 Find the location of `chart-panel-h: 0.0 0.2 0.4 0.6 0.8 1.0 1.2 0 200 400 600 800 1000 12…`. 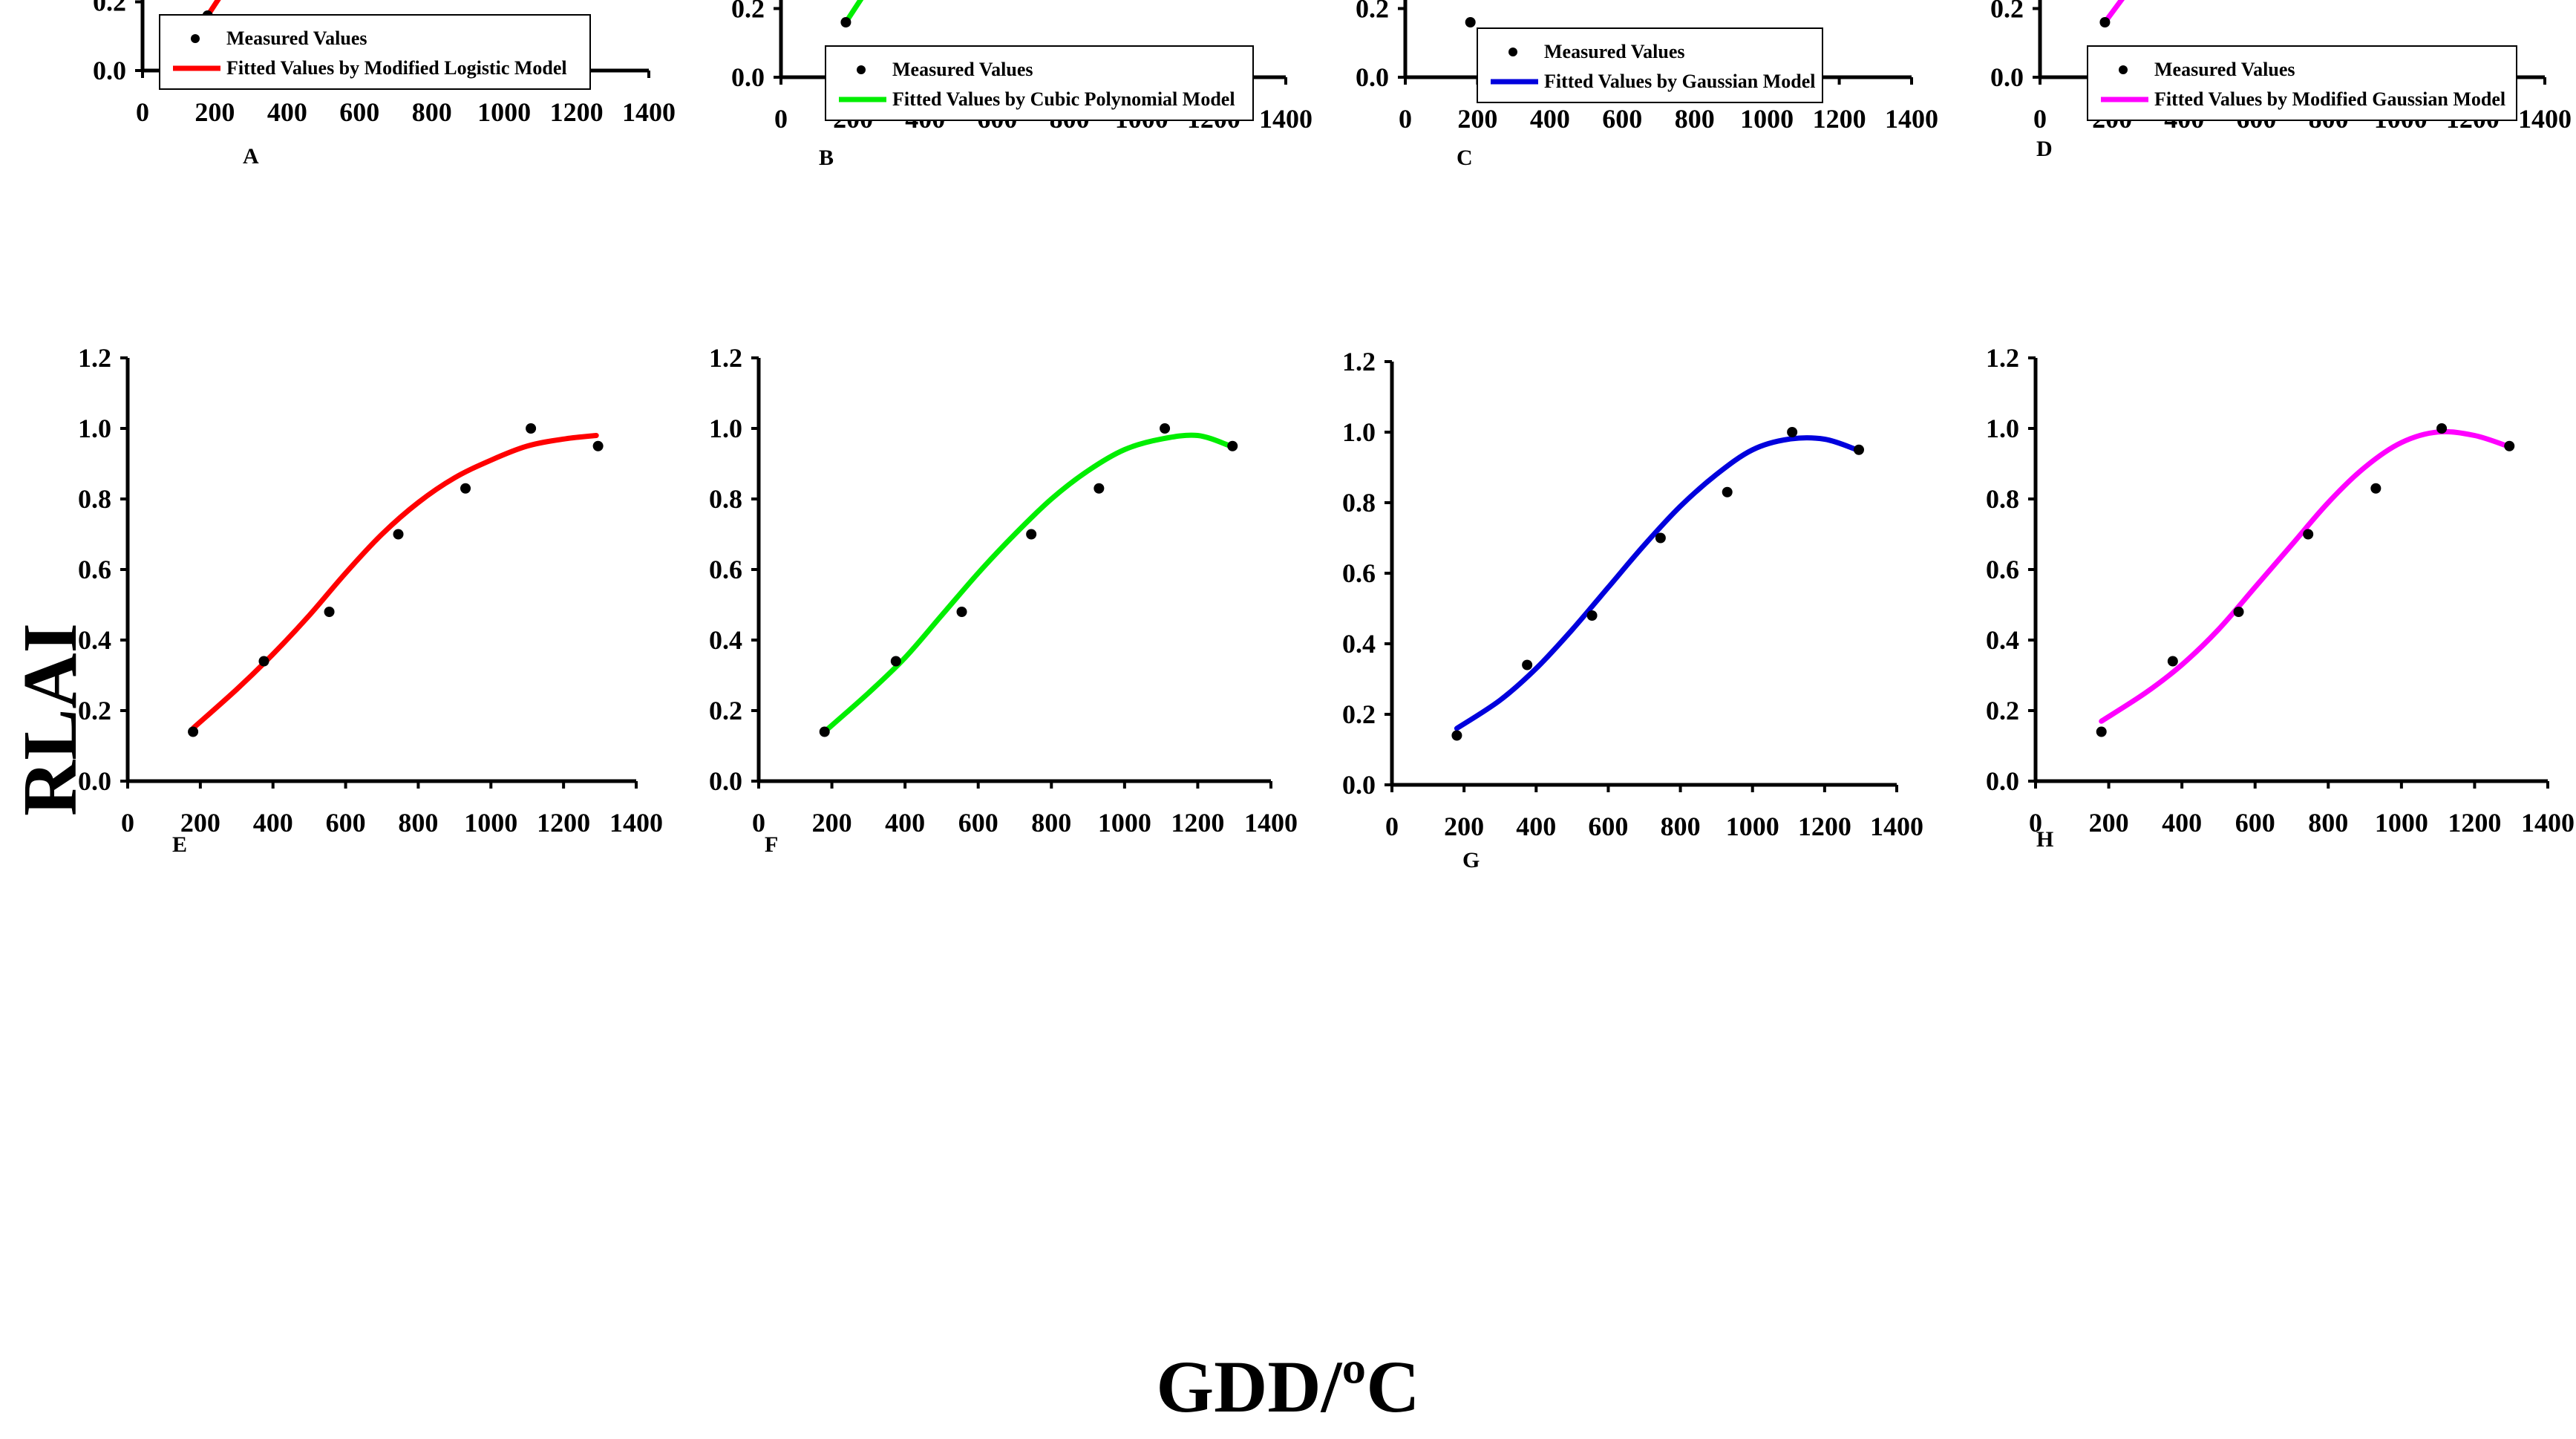

chart-panel-h: 0.0 0.2 0.4 0.6 0.8 1.0 1.2 0 200 400 600 800 1000 12… is located at coordinates (2280, 597).